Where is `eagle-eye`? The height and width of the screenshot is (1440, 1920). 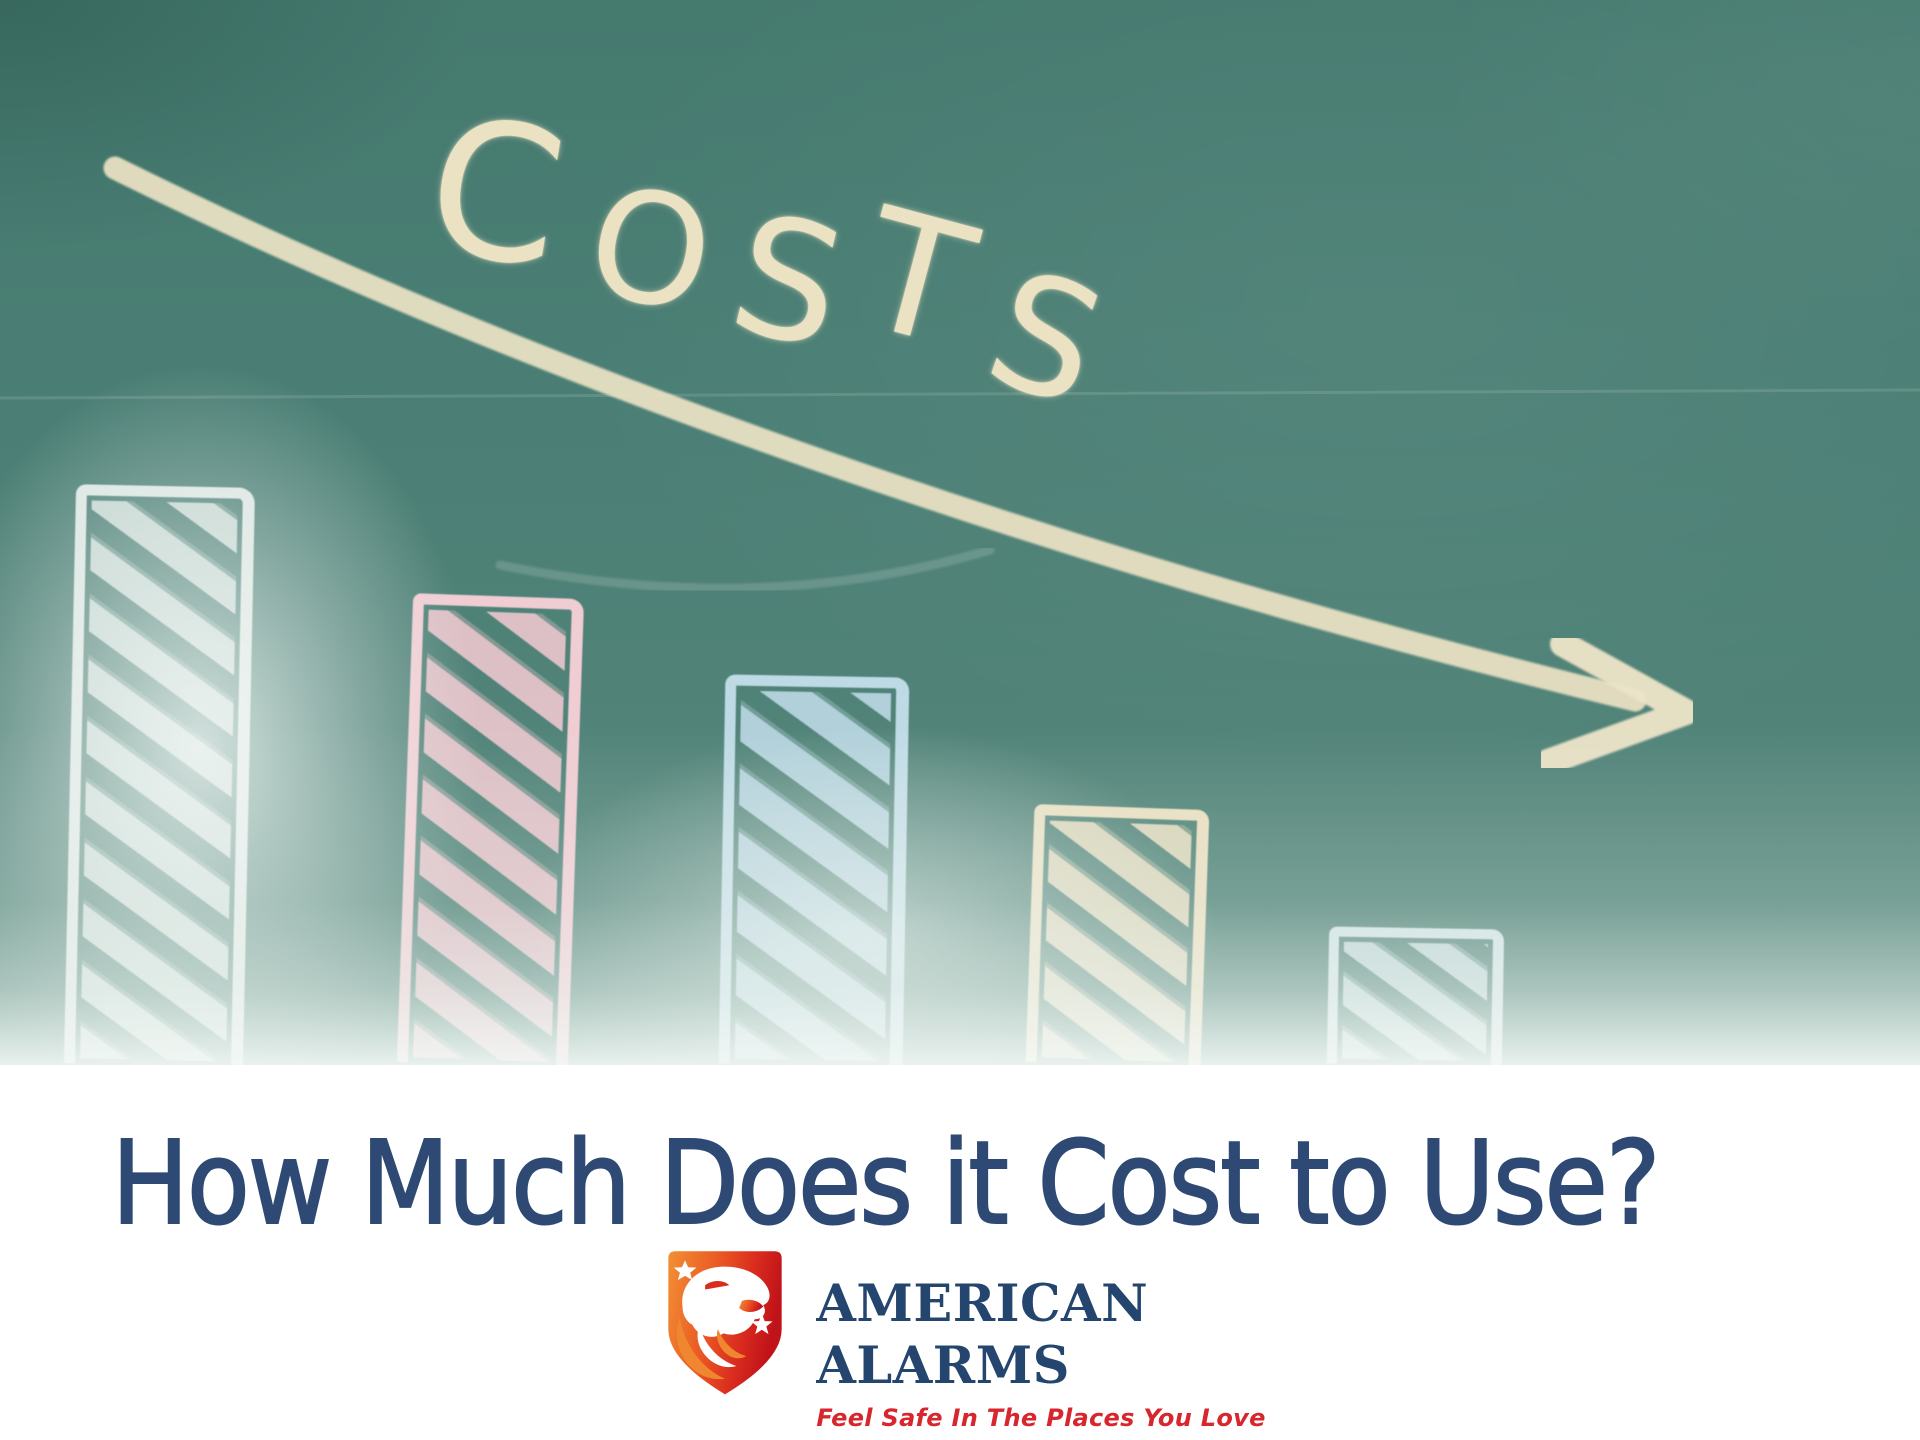
eagle-eye is located at coordinates (717, 1285).